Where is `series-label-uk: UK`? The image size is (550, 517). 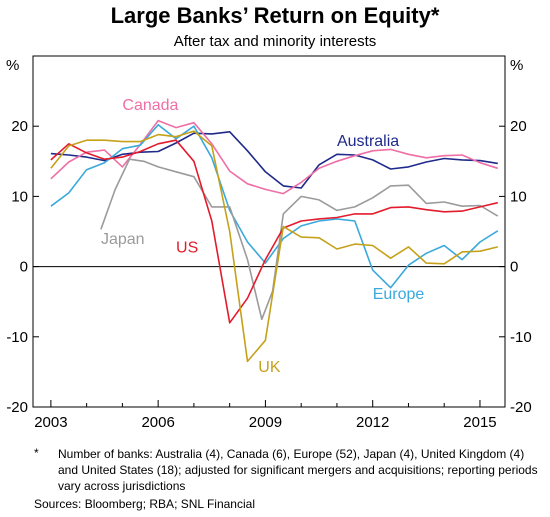 series-label-uk: UK is located at coordinates (269, 367).